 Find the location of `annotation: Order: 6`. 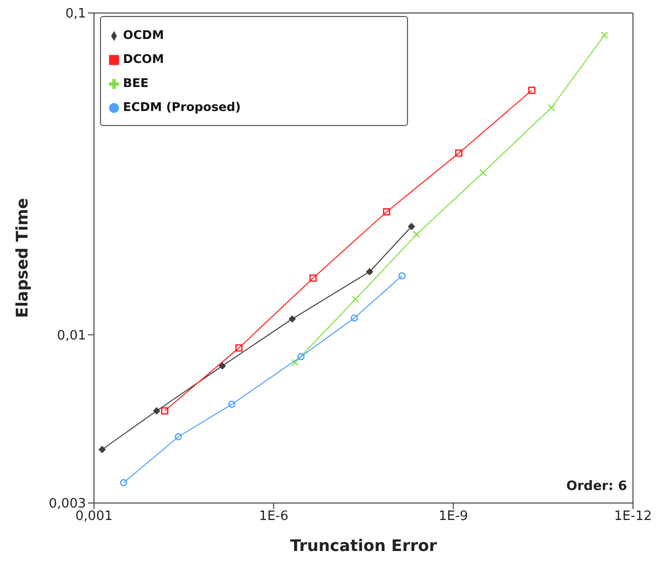

annotation: Order: 6 is located at coordinates (596, 486).